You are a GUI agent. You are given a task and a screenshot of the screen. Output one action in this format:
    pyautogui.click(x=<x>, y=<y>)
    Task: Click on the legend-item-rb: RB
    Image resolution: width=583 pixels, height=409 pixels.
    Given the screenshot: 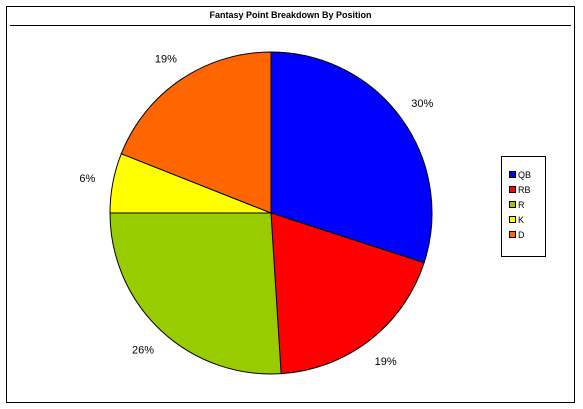 What is the action you would take?
    pyautogui.click(x=527, y=189)
    